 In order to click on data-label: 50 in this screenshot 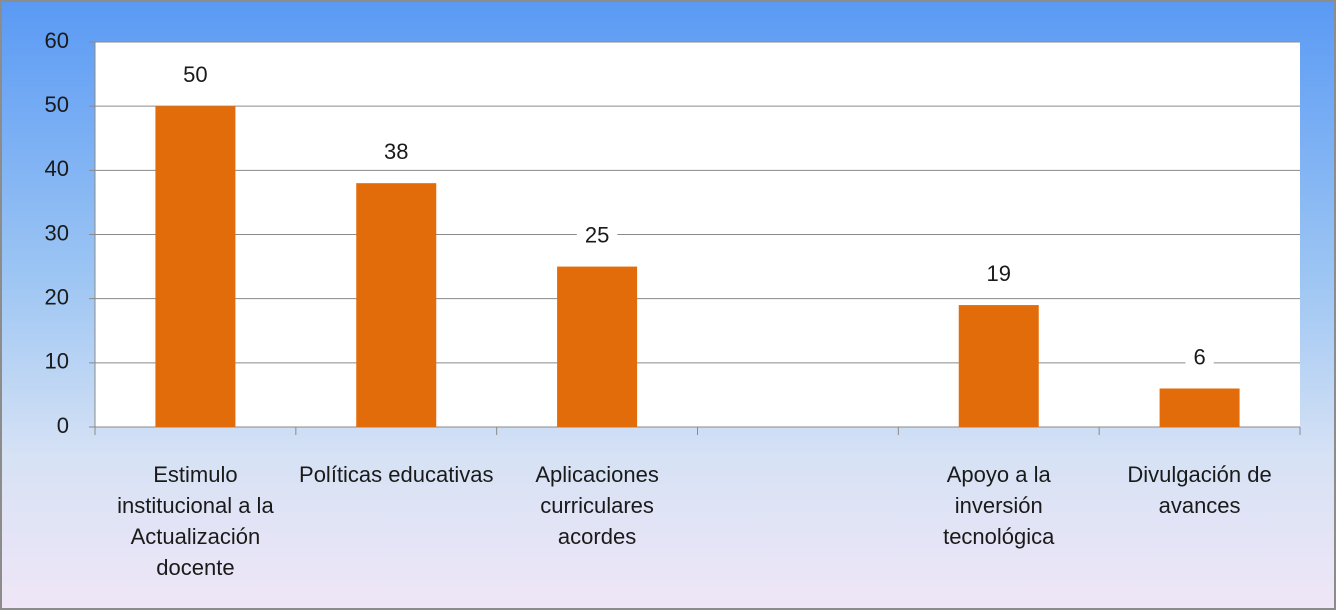, I will do `click(195, 74)`.